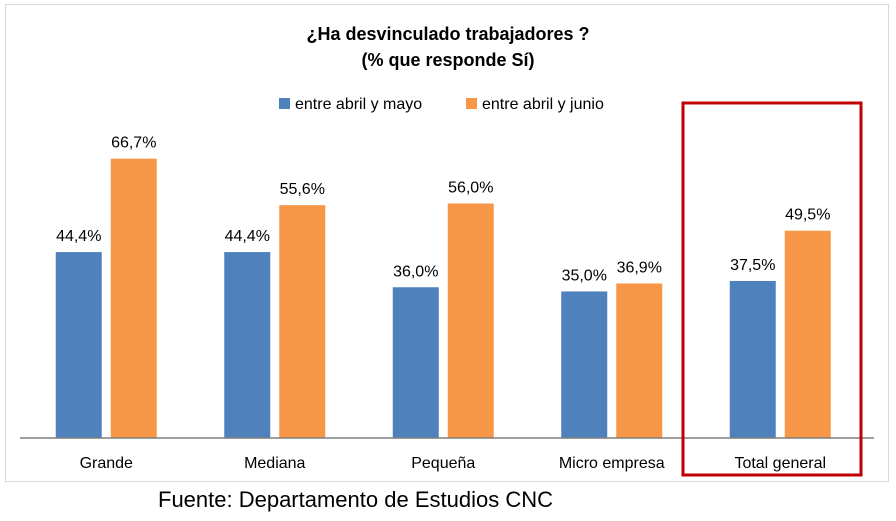 This screenshot has height=521, width=896. I want to click on data-label-2-2: 55,6%, so click(302, 189).